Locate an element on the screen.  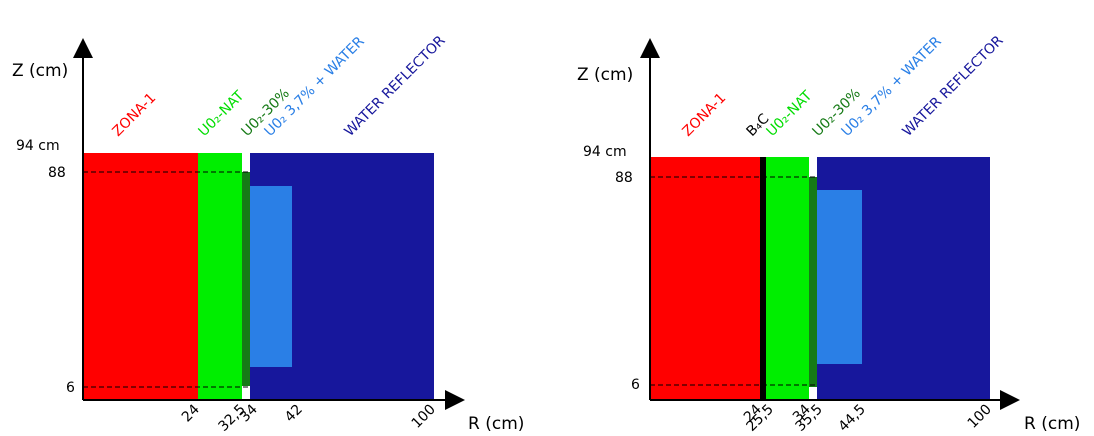
right-label-u02-nat: U0₂-NAT is located at coordinates (790, 114).